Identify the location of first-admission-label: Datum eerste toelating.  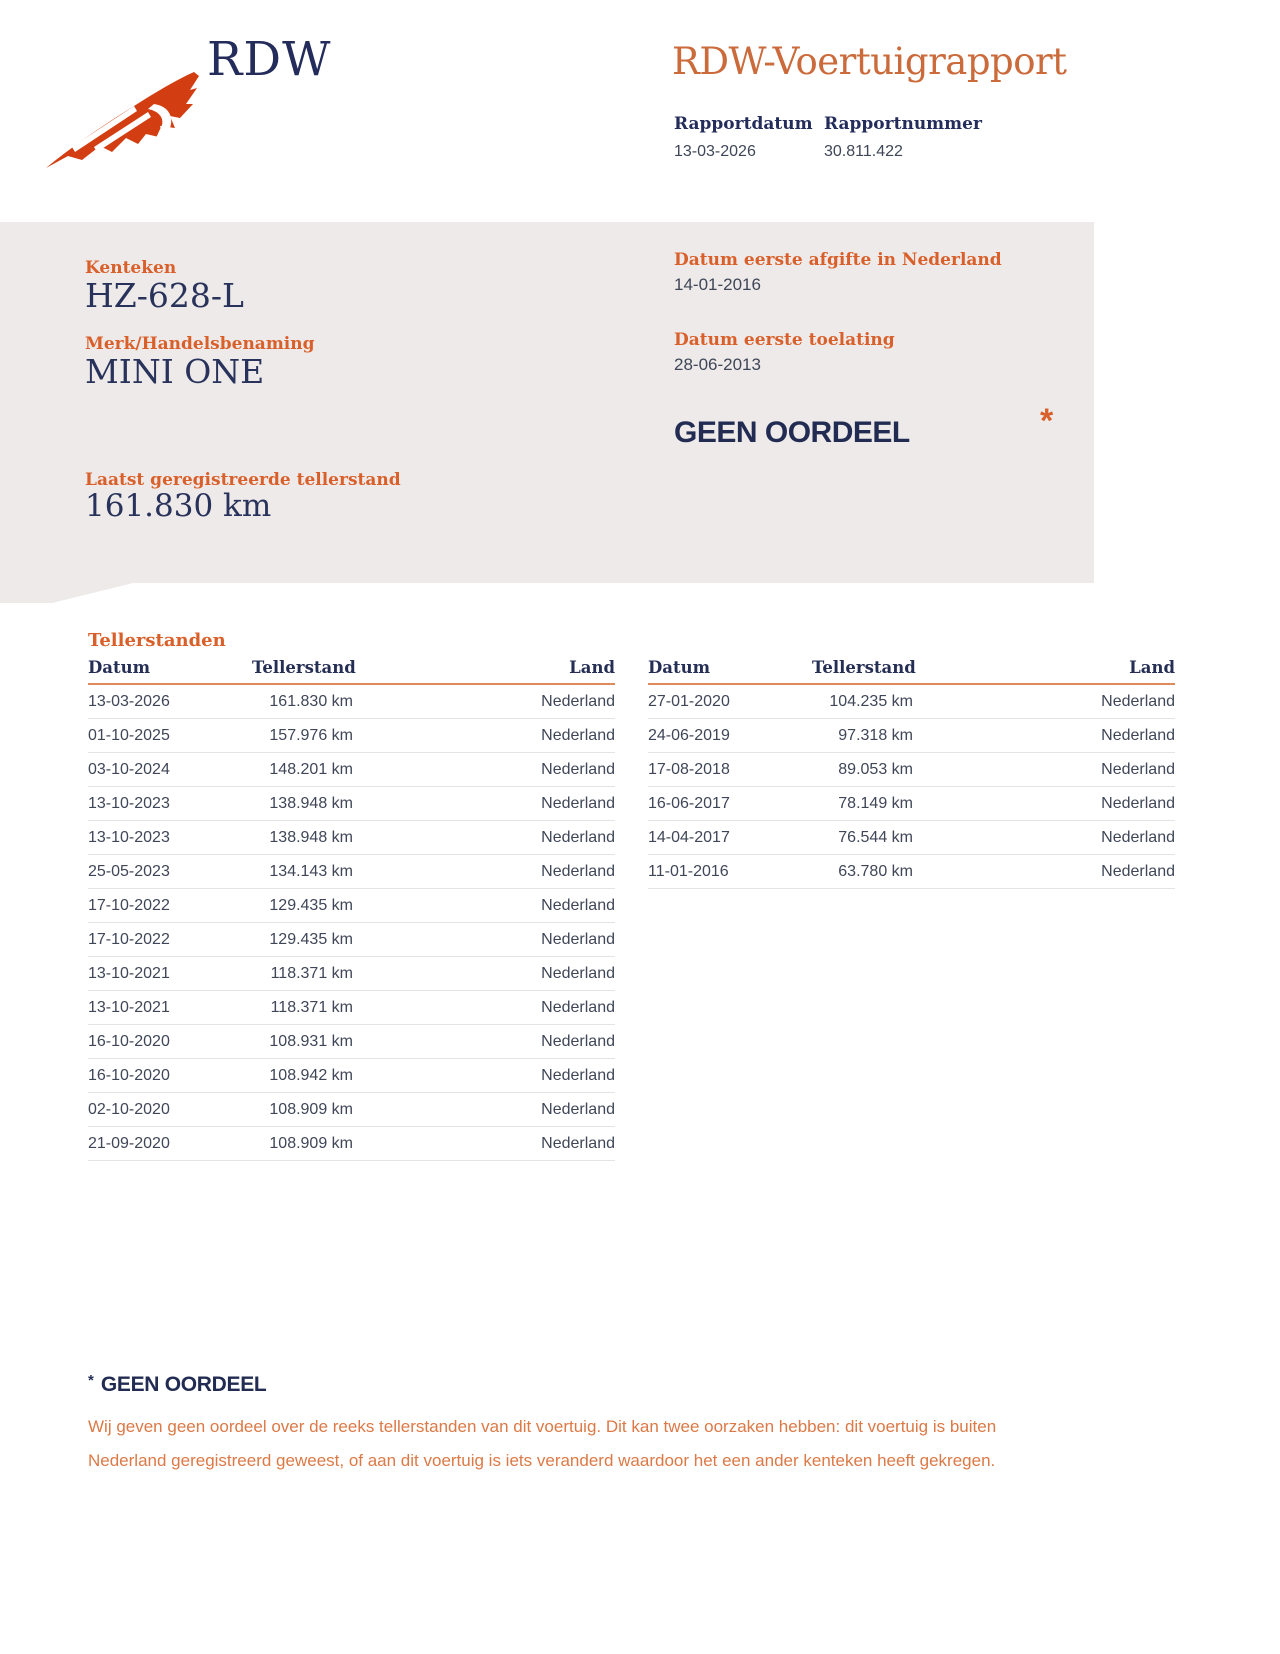
(784, 340).